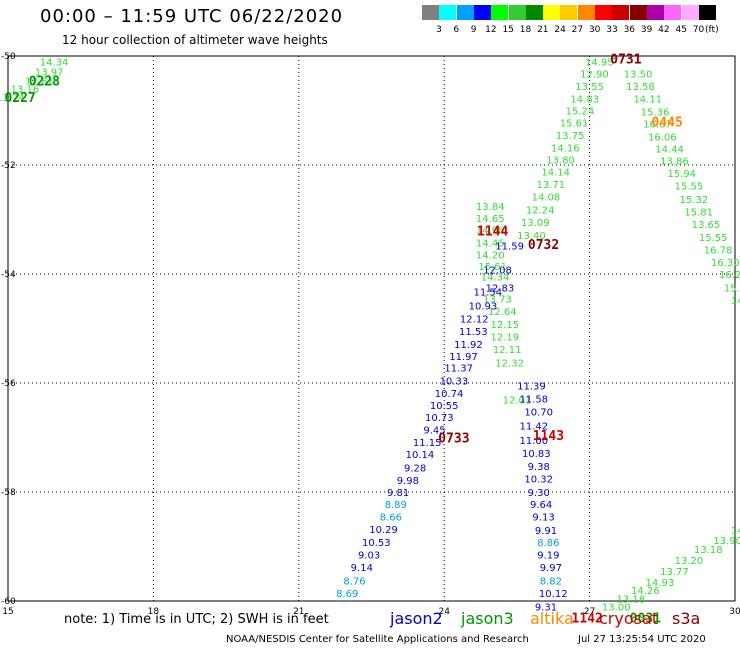 The height and width of the screenshot is (650, 740). What do you see at coordinates (25, 90) in the screenshot?
I see `wave-height-value: 13.16` at bounding box center [25, 90].